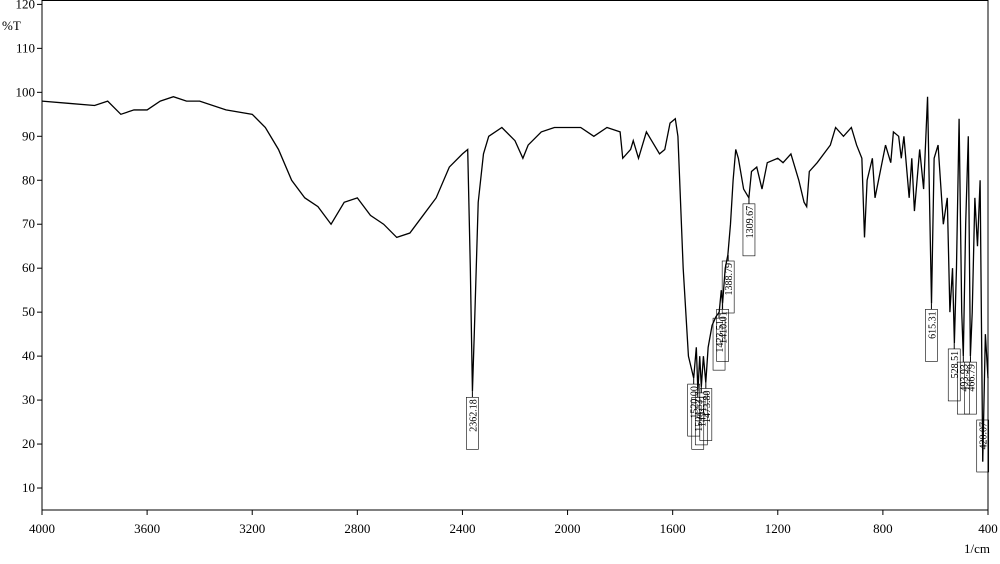  Describe the element at coordinates (26, 91) in the screenshot. I see `y-tick-label: 100` at that location.